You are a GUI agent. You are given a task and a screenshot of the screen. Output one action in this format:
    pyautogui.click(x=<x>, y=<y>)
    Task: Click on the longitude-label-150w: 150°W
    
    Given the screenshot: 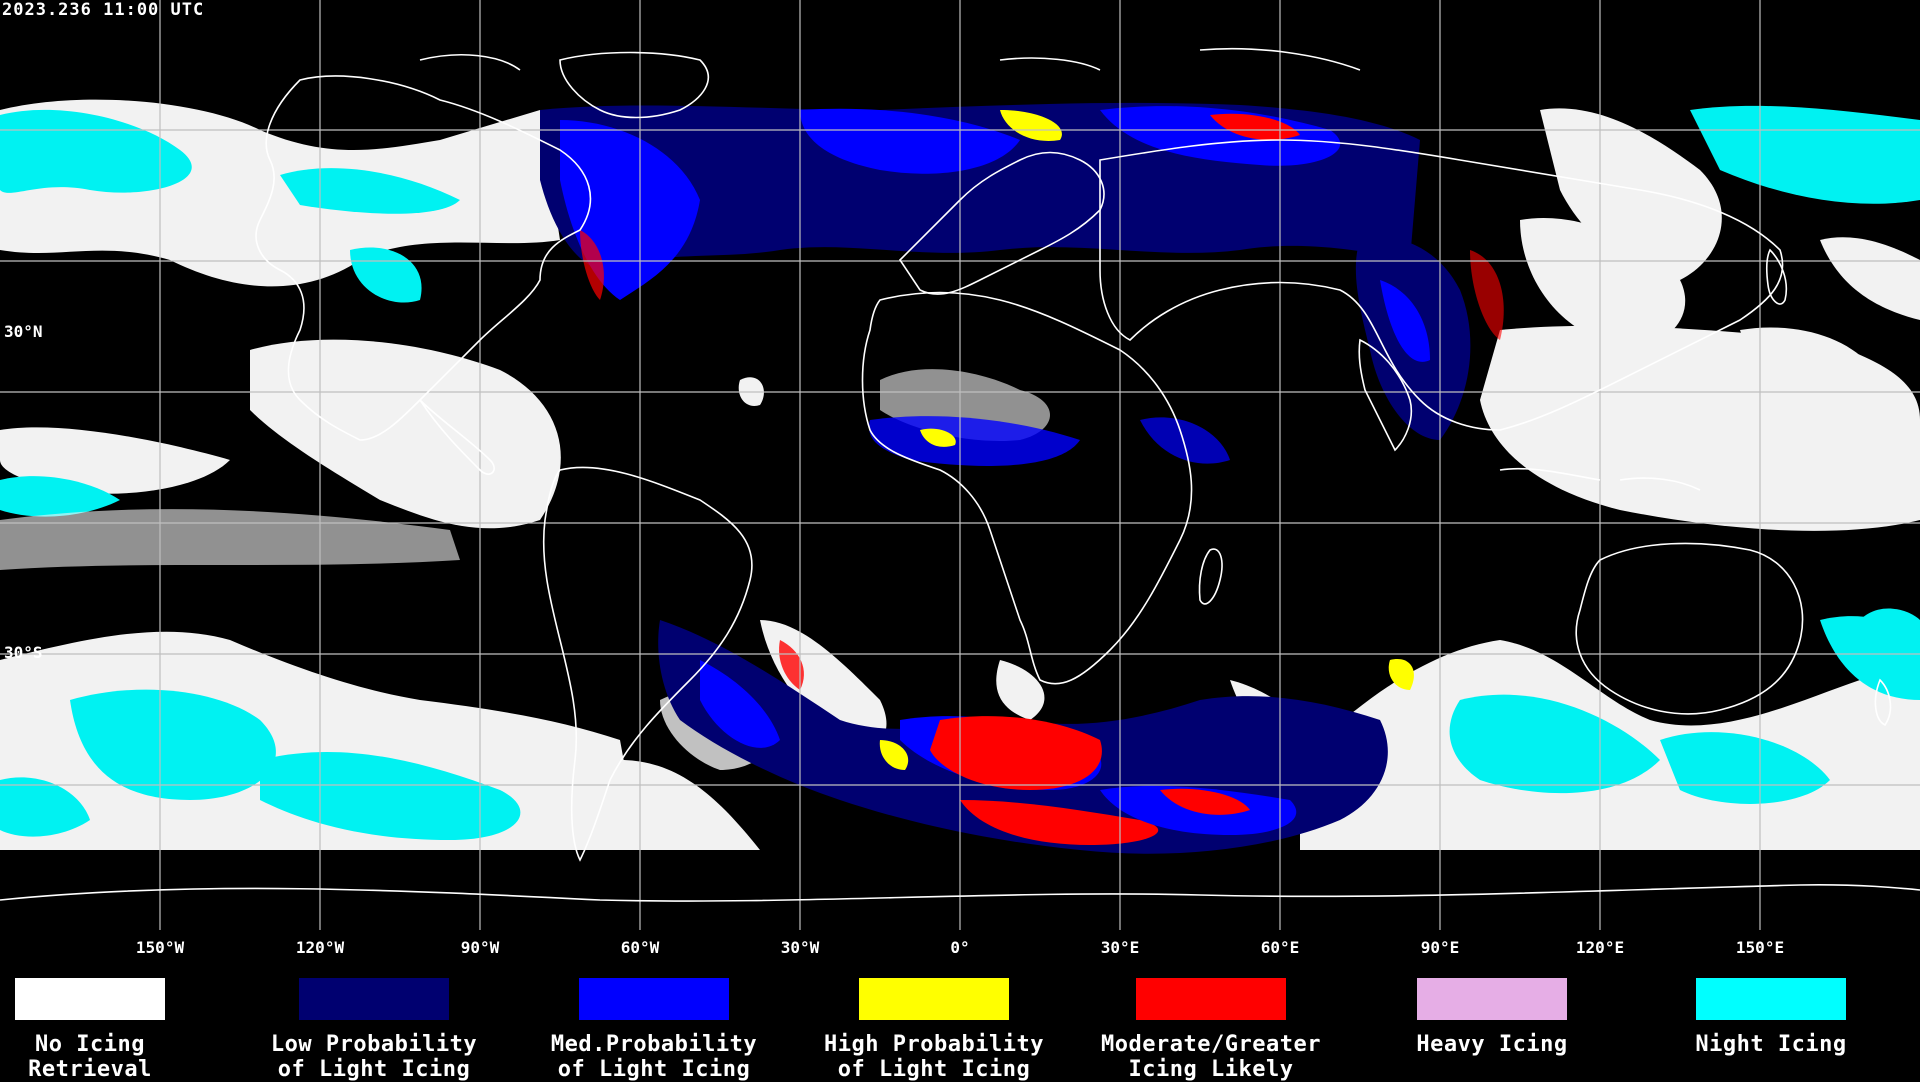 What is the action you would take?
    pyautogui.click(x=160, y=947)
    